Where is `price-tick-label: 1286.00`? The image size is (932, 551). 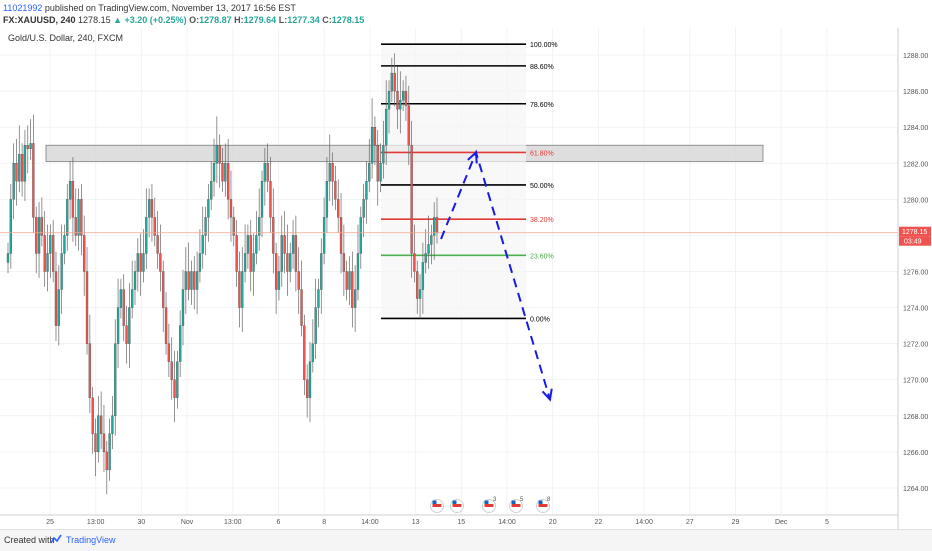
price-tick-label: 1286.00 is located at coordinates (915, 92).